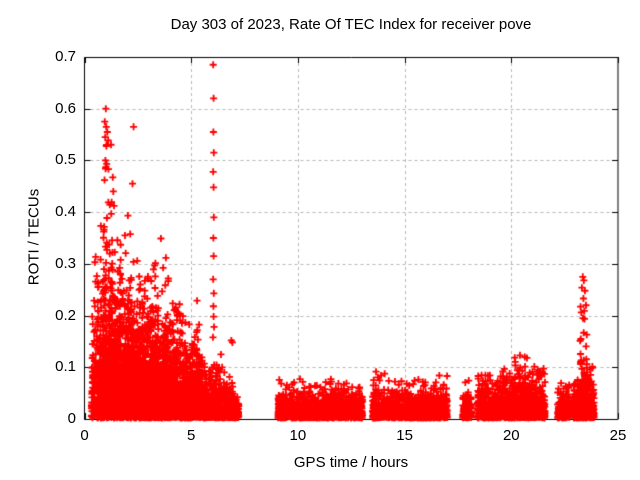 The image size is (640, 480). I want to click on y-tick-label: 0.5, so click(65, 160).